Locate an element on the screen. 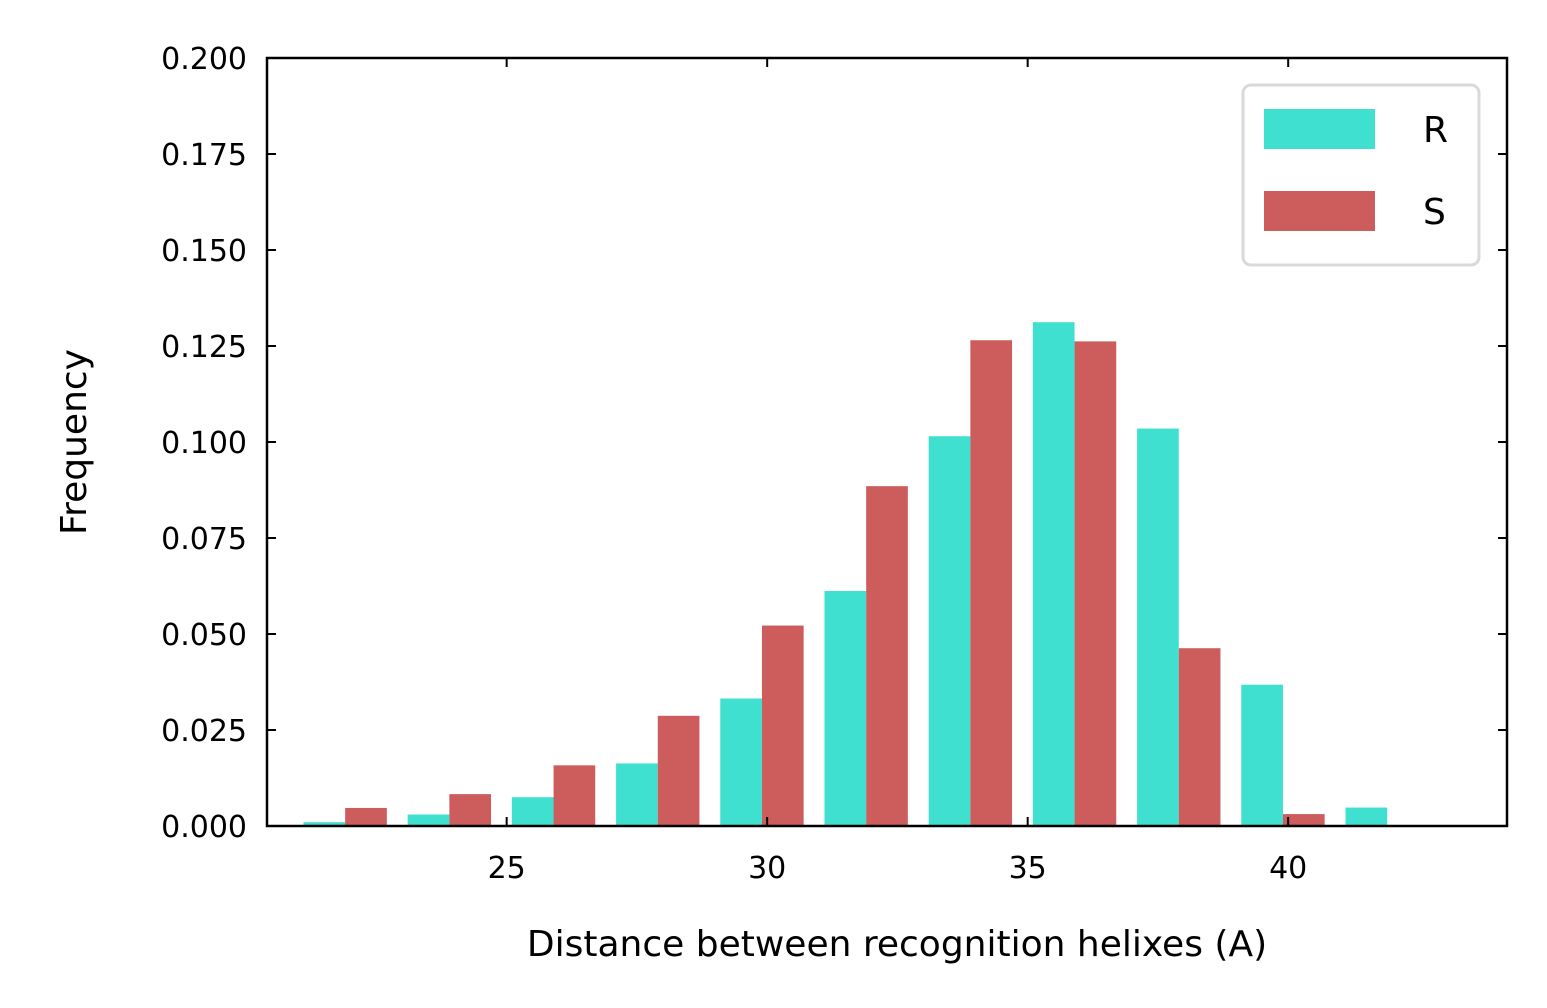  y-tick-label: 0.000 is located at coordinates (204, 827).